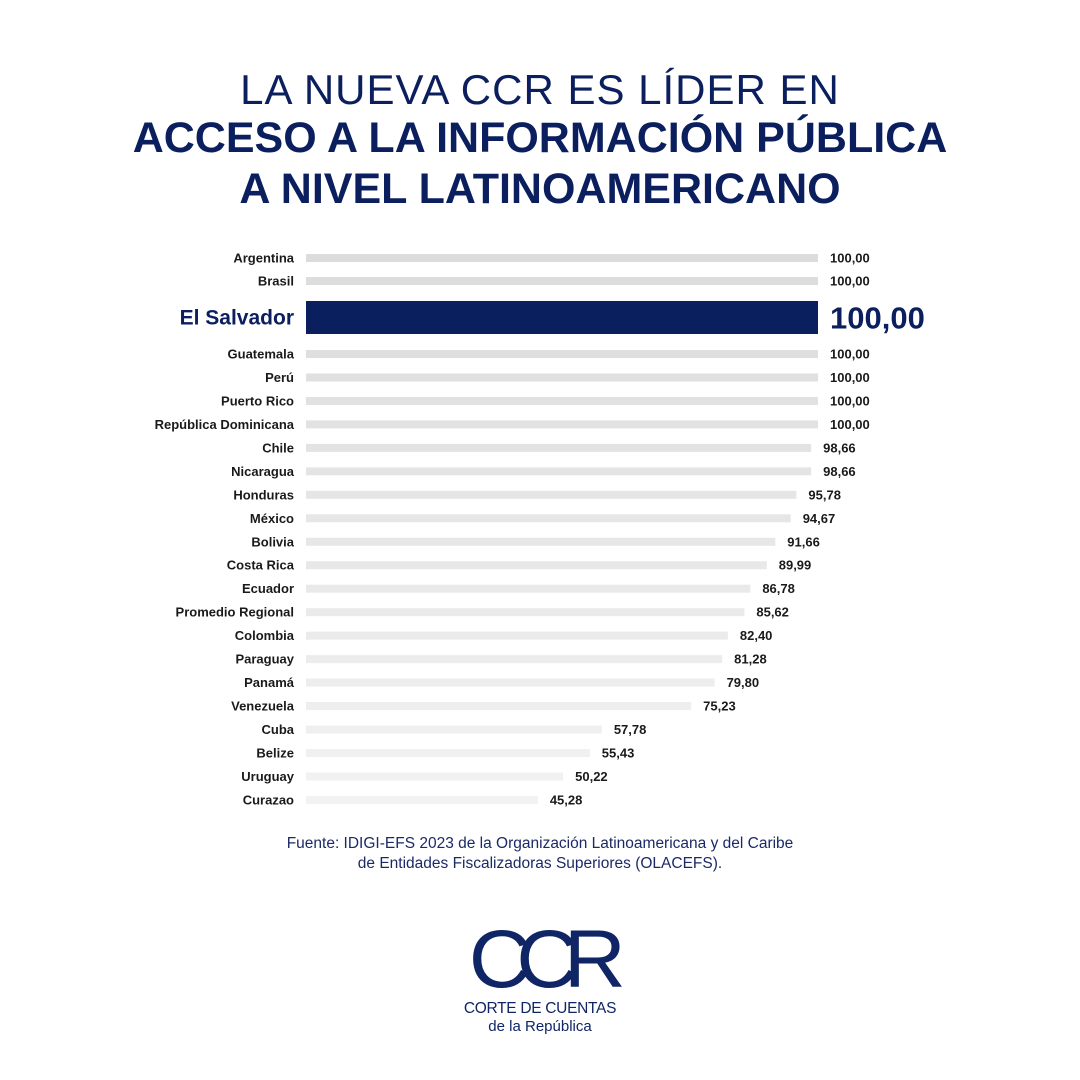 The height and width of the screenshot is (1080, 1080). I want to click on value-label: 89,99, so click(795, 565).